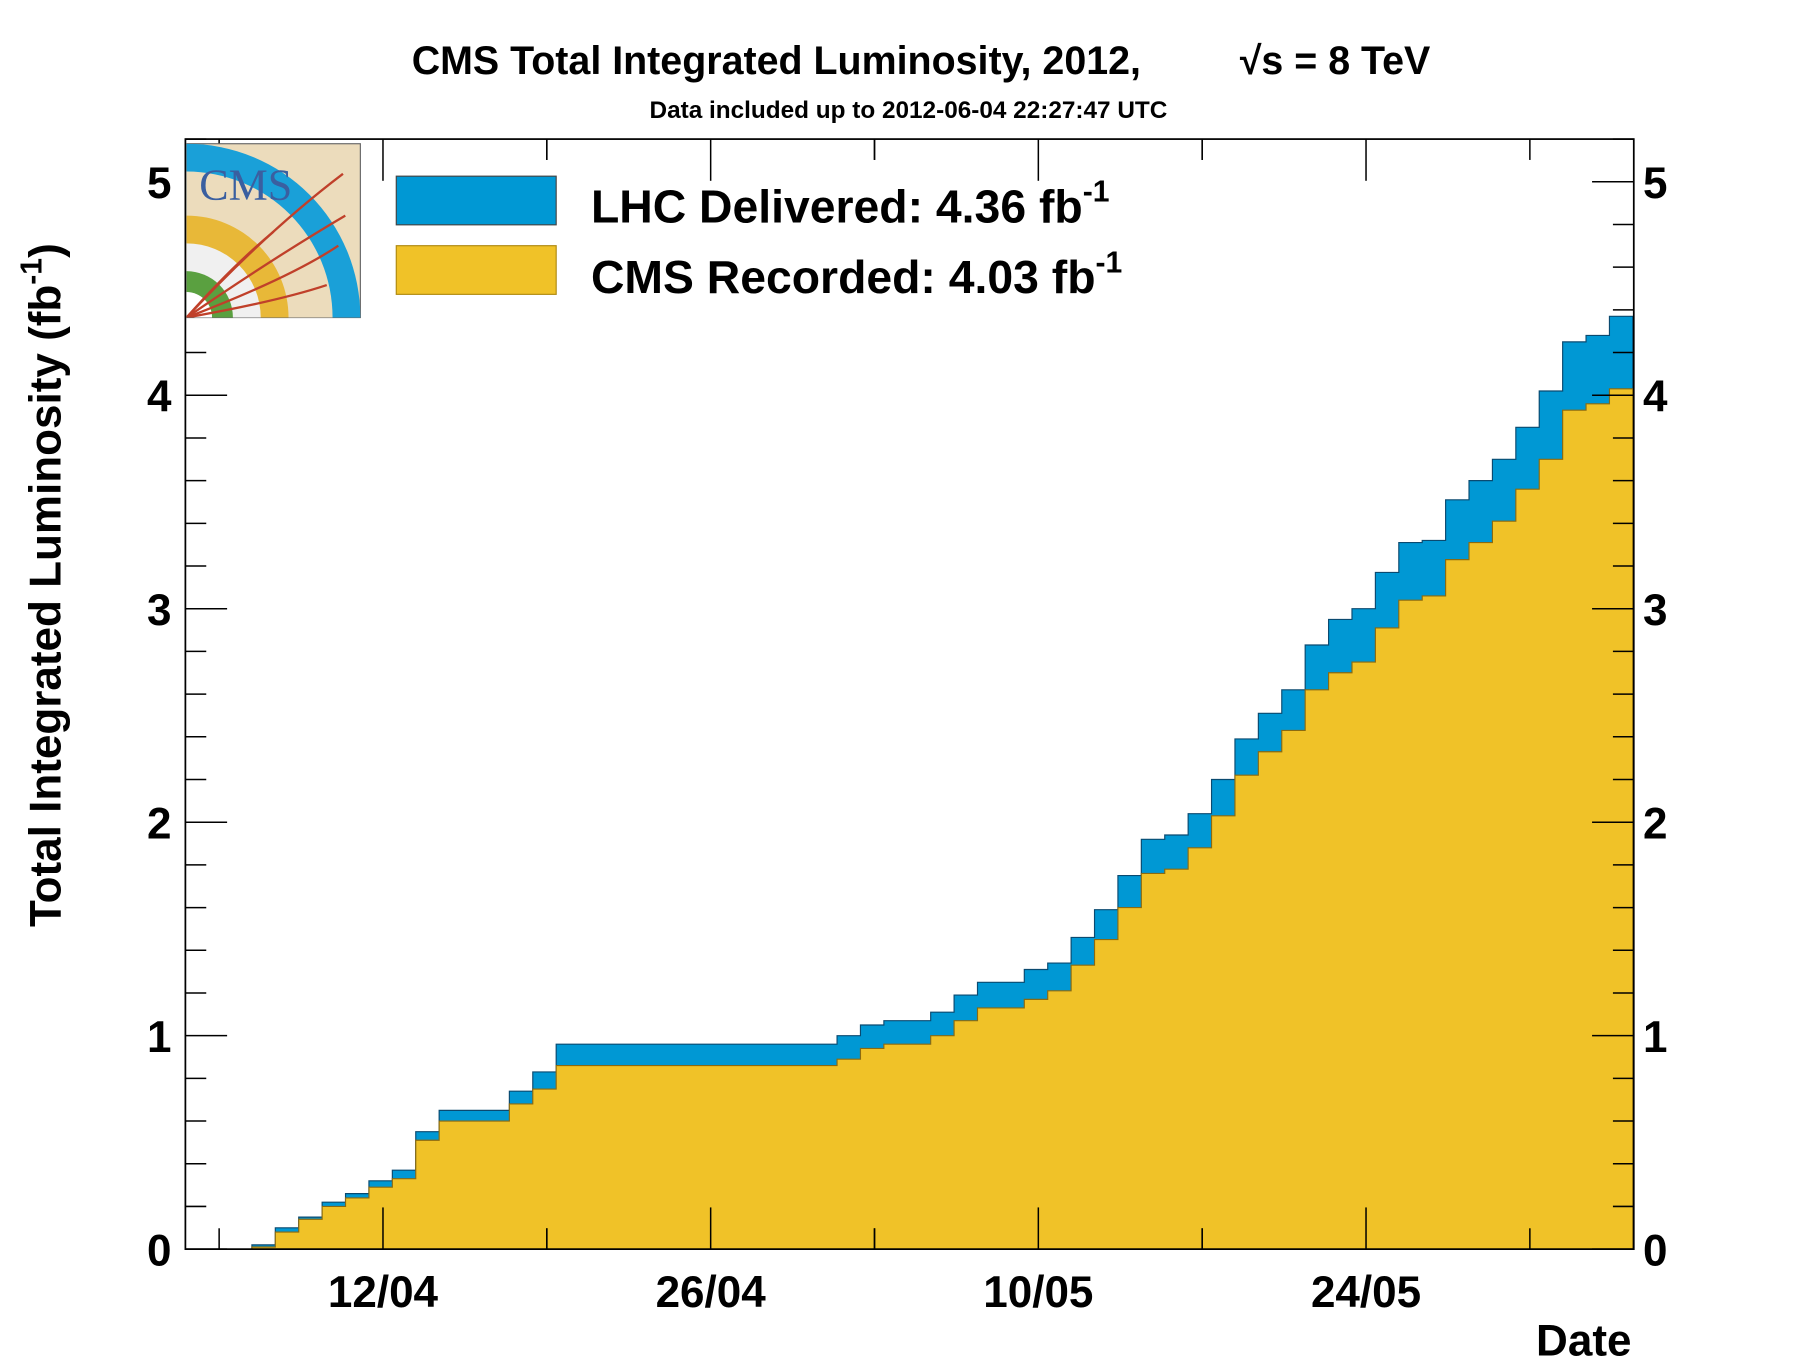  I want to click on y-tick-label-right: 2, so click(1655, 823).